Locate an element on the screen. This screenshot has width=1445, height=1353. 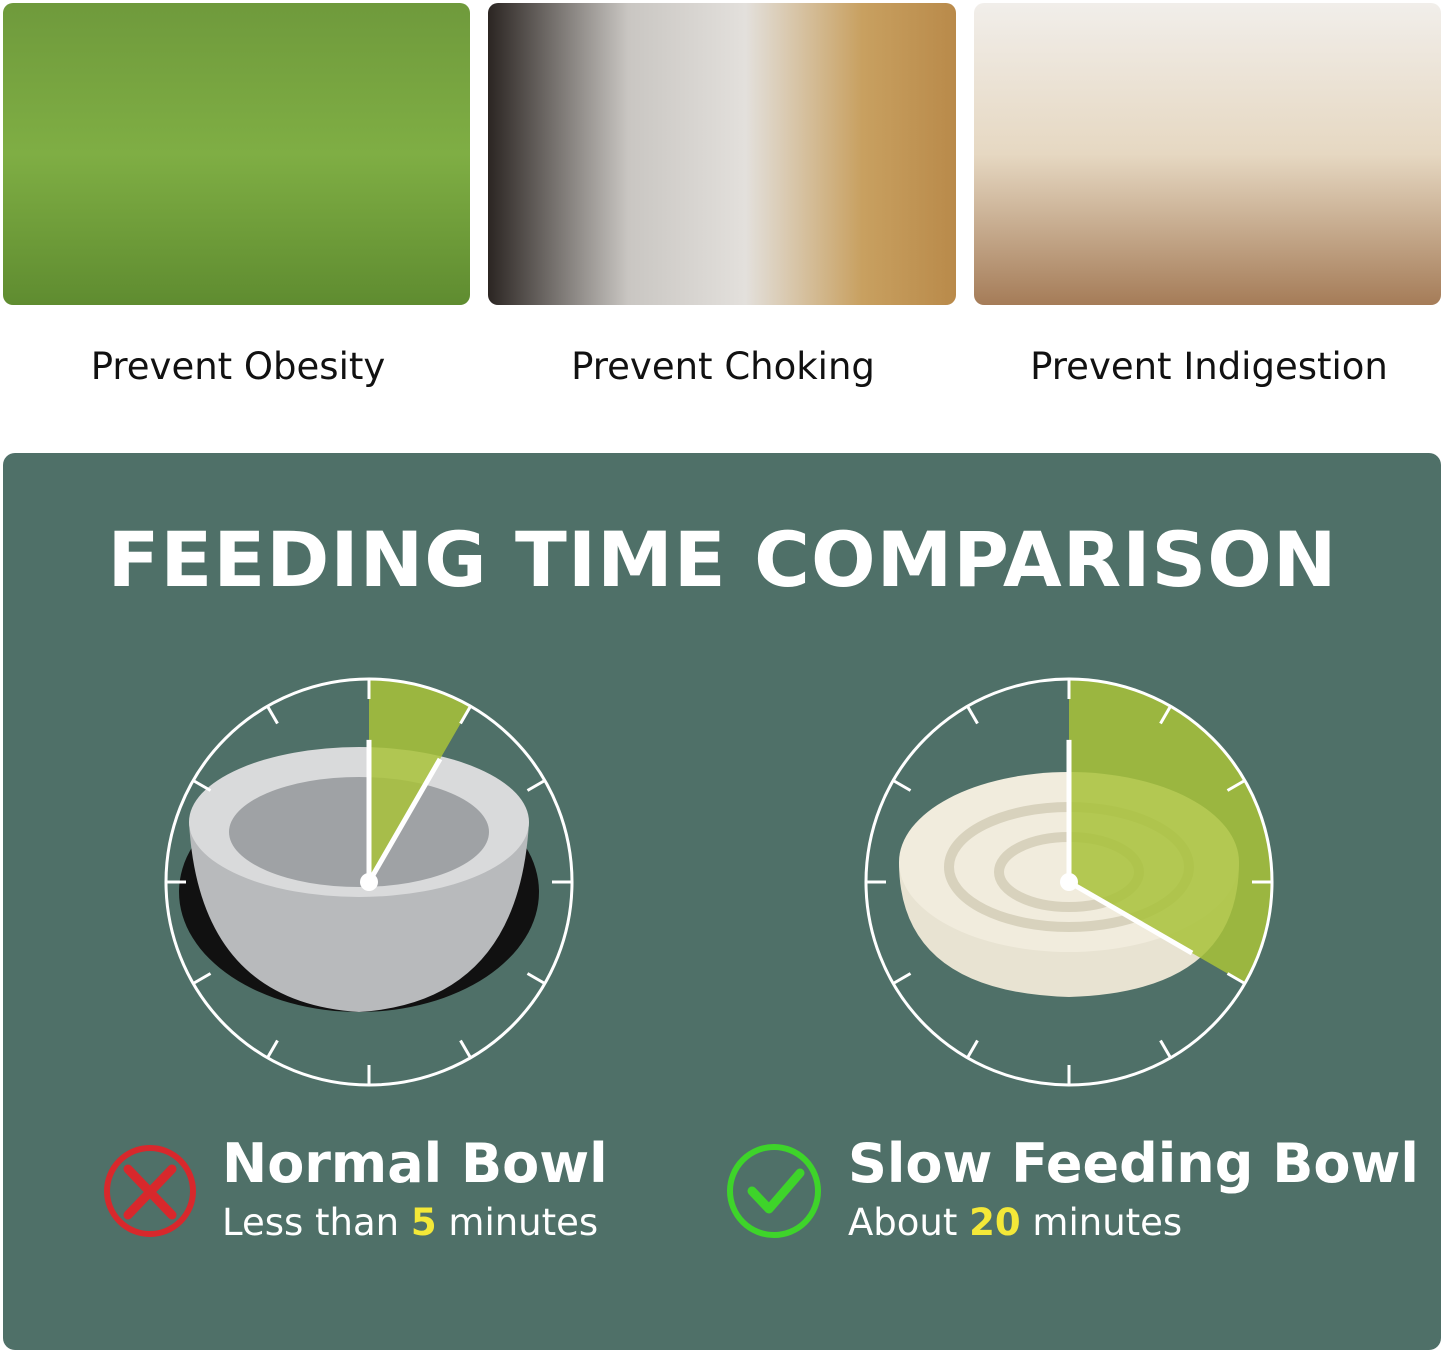
caption-indigestion: Prevent Indigestion is located at coordinates (1209, 366).